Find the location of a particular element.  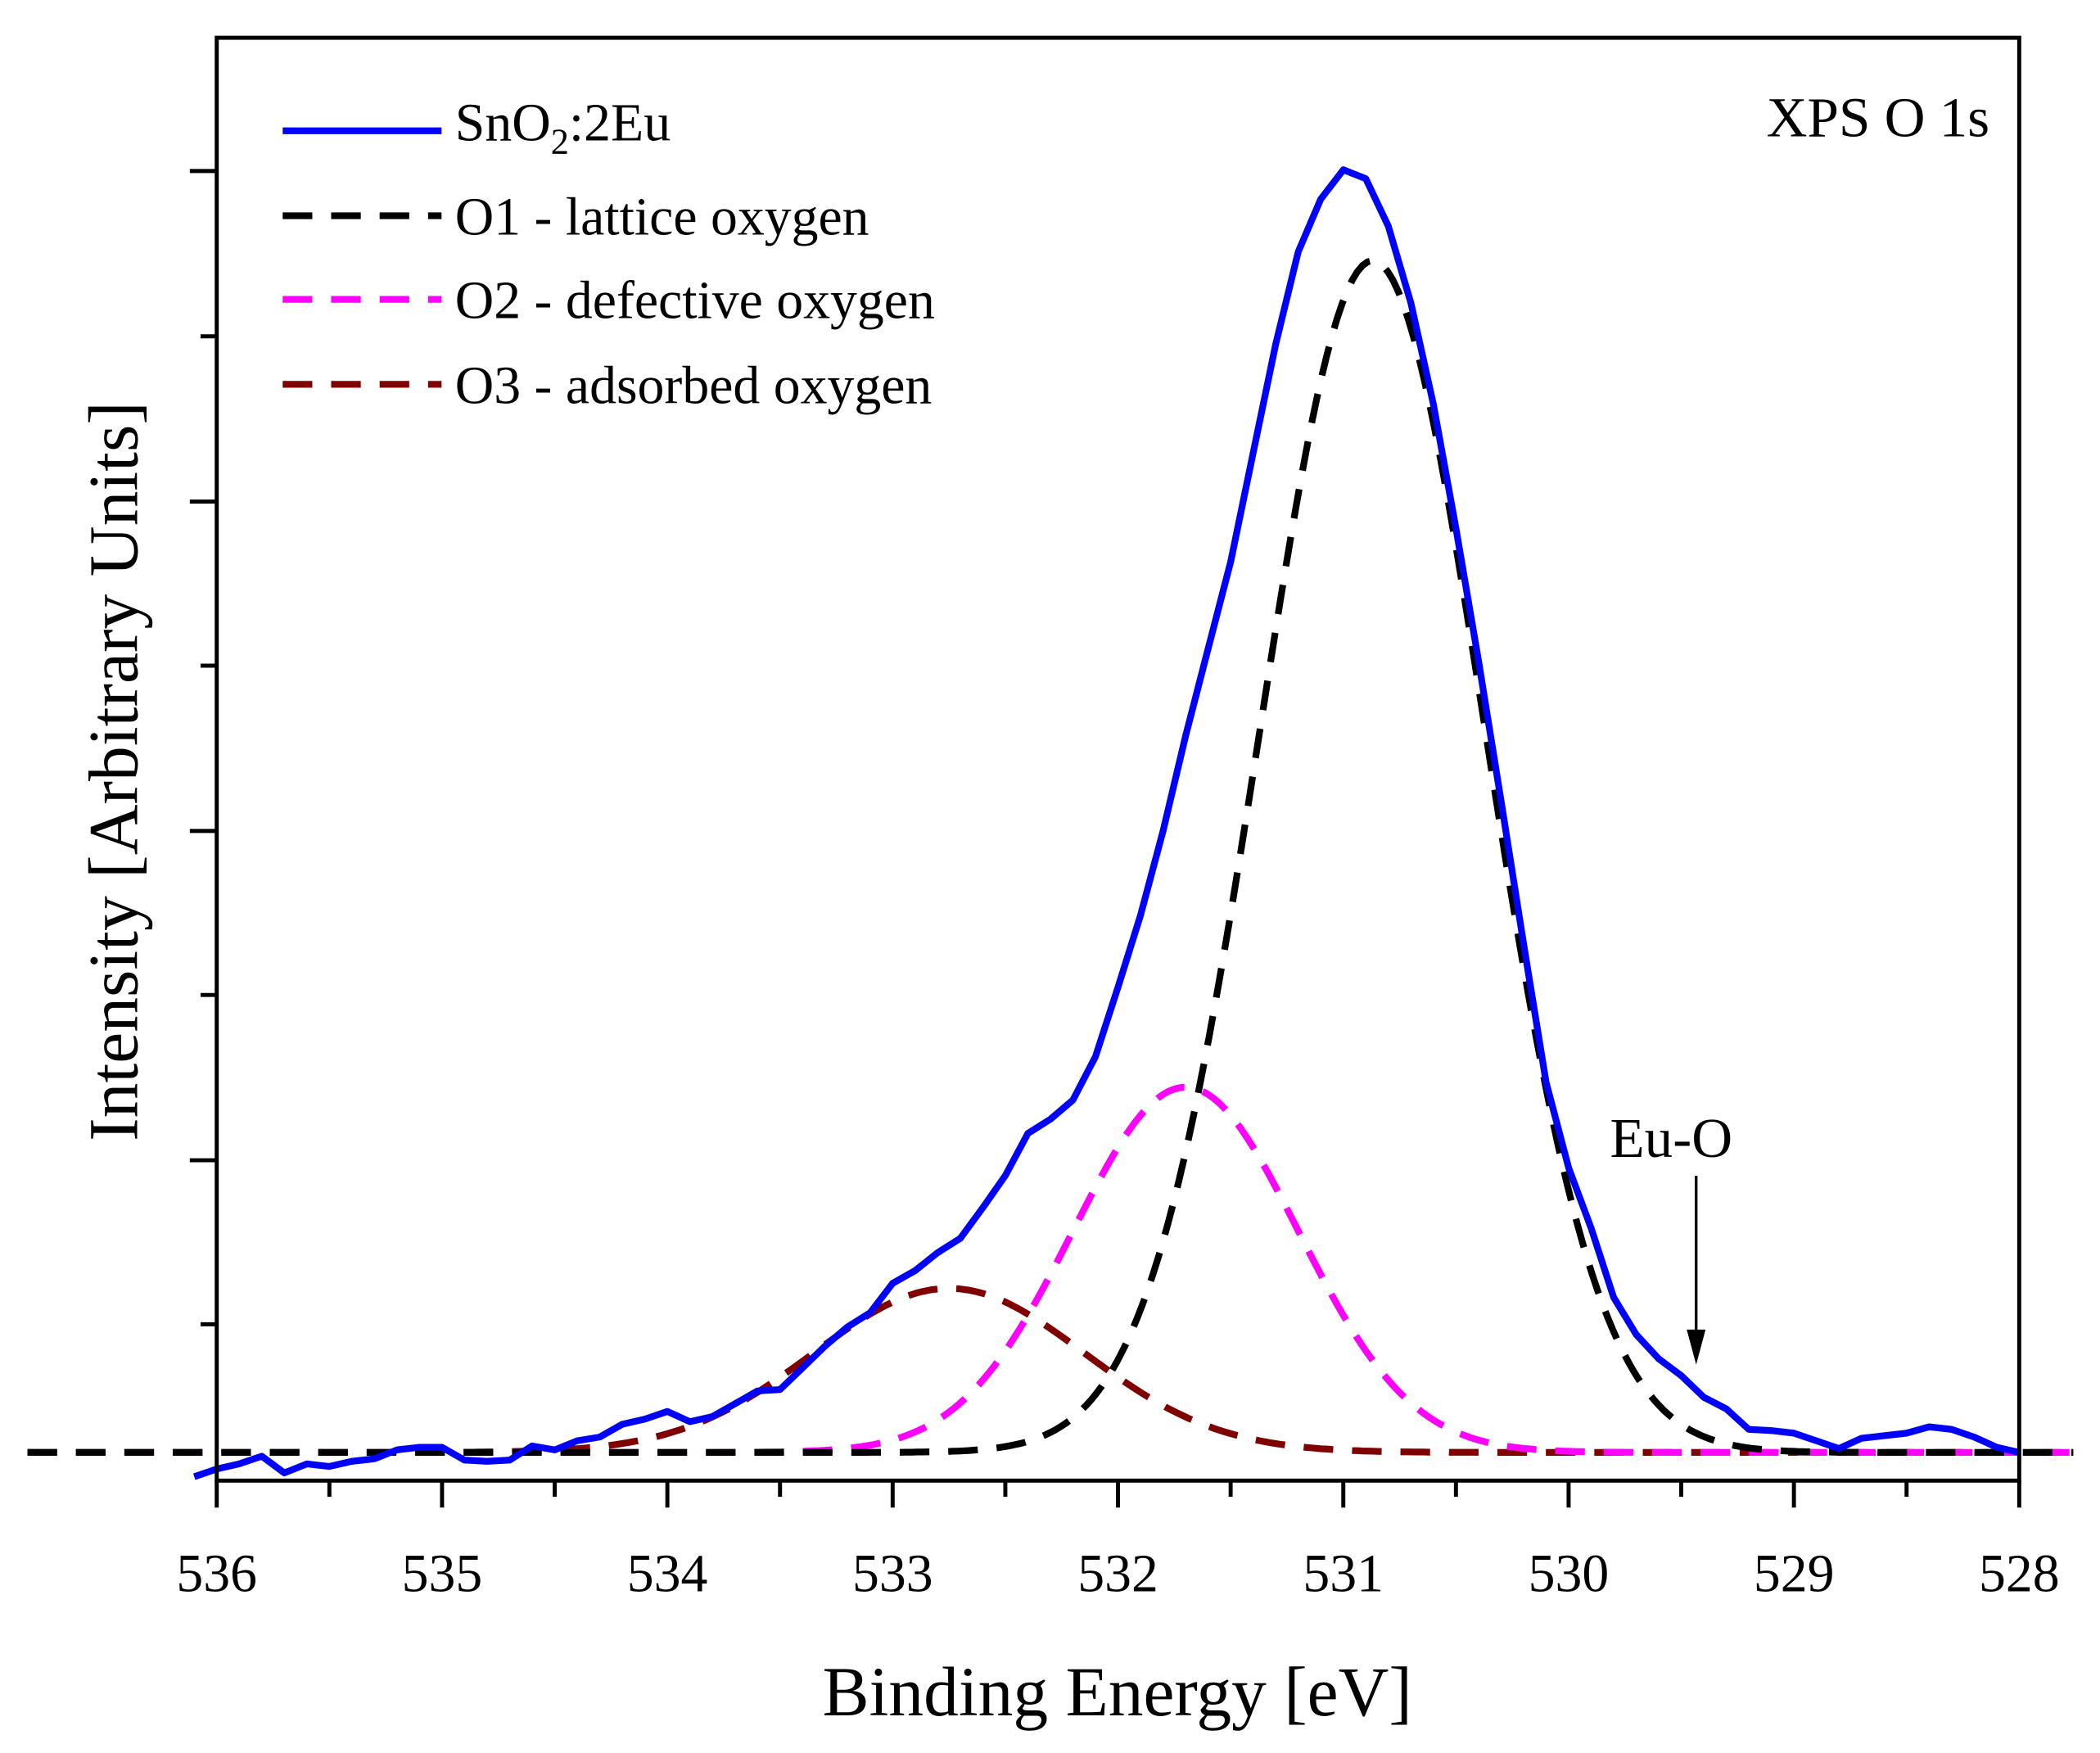

legend-label-o1: O1 - lattice oxygen is located at coordinates (662, 217).